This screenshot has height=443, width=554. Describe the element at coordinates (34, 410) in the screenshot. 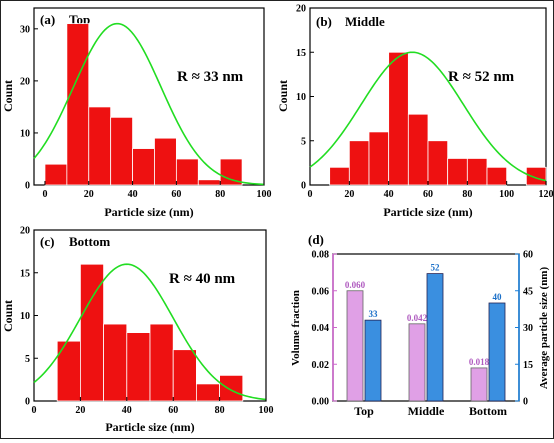

I see `panel-c-xtick-label: 0` at that location.